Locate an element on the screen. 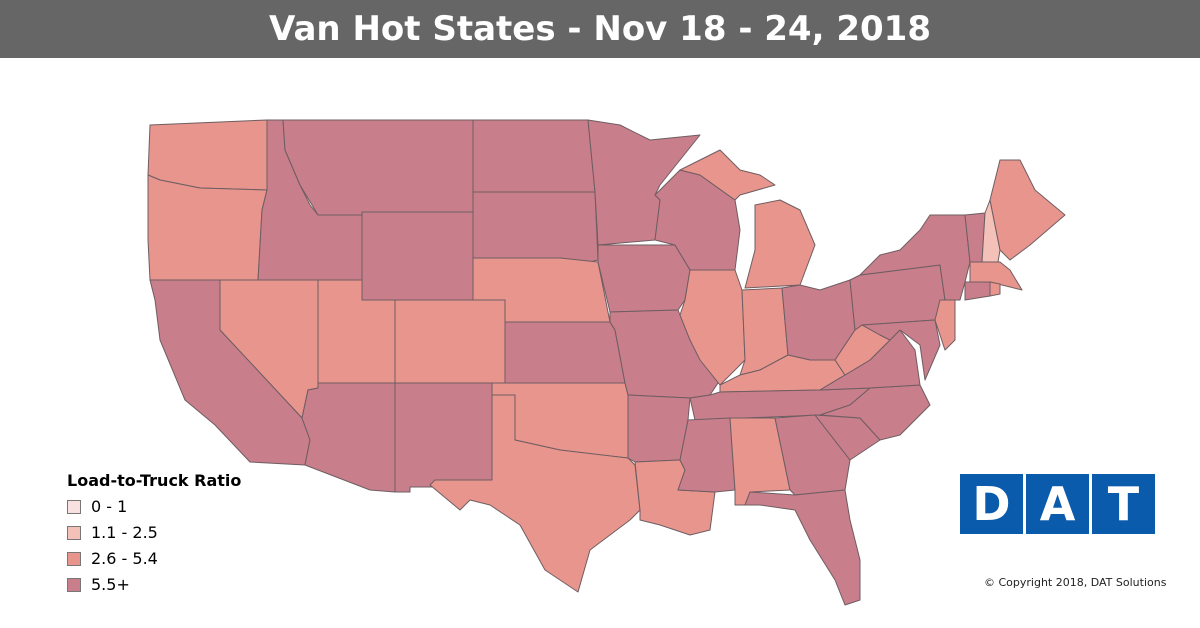  legend-items: 0 - 1 1.1 - 2.5 2.6 - 5.4 5.5+ is located at coordinates (154, 546).